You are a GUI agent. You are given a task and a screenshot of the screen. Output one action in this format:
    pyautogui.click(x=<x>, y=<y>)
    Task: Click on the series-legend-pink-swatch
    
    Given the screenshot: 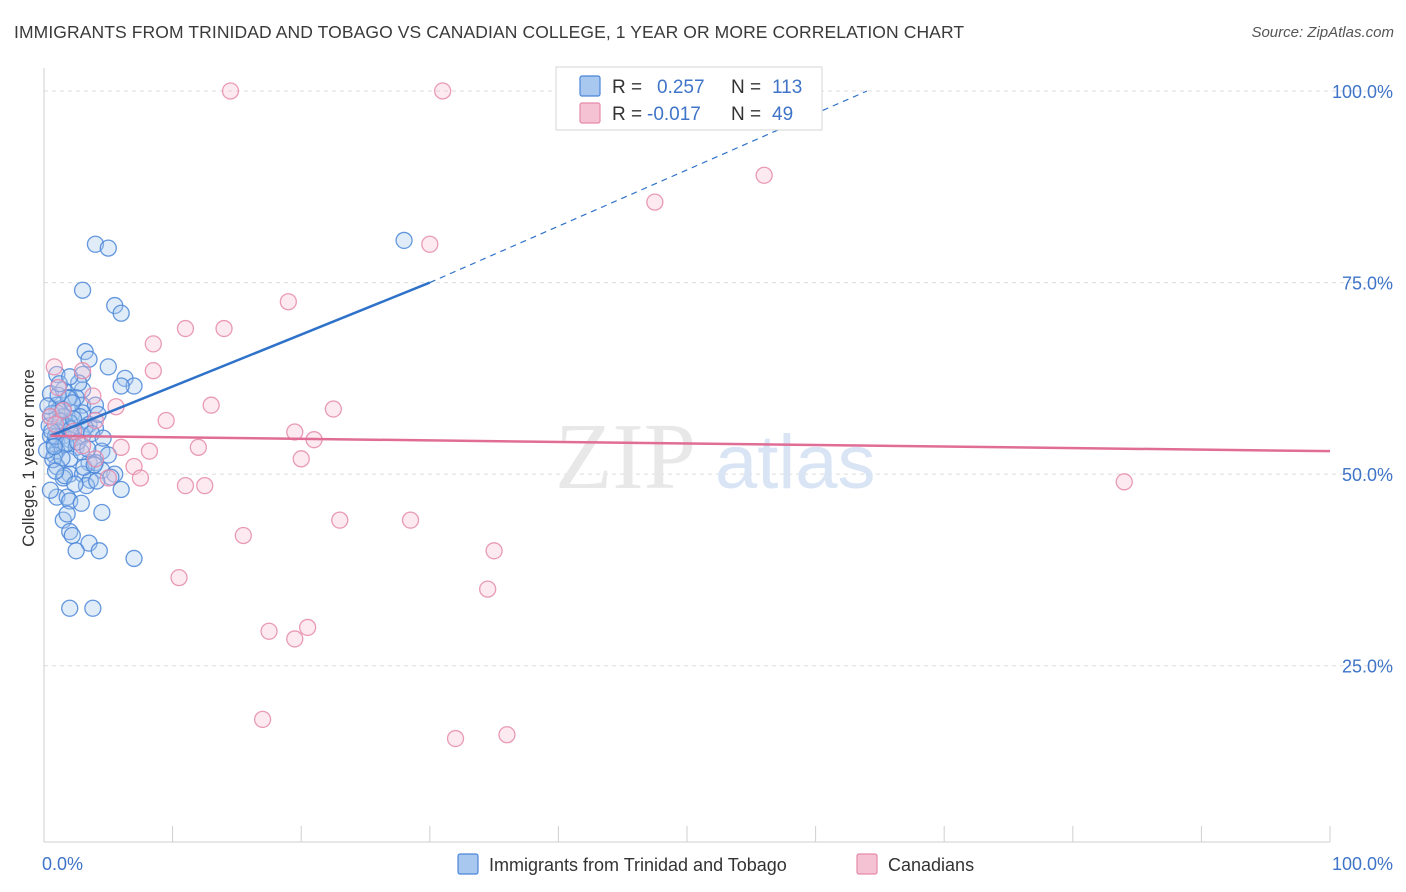 What is the action you would take?
    pyautogui.click(x=867, y=864)
    